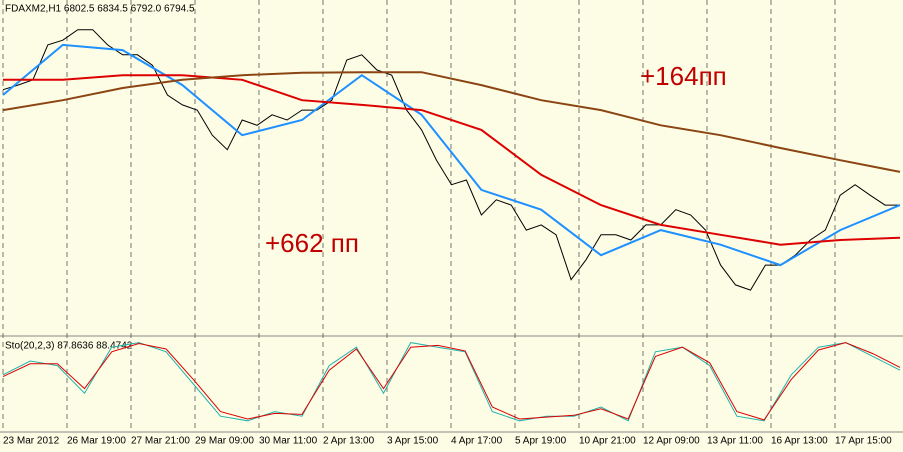 This screenshot has height=452, width=903. I want to click on x-tick-label: 3 Apr 15:00, so click(413, 441).